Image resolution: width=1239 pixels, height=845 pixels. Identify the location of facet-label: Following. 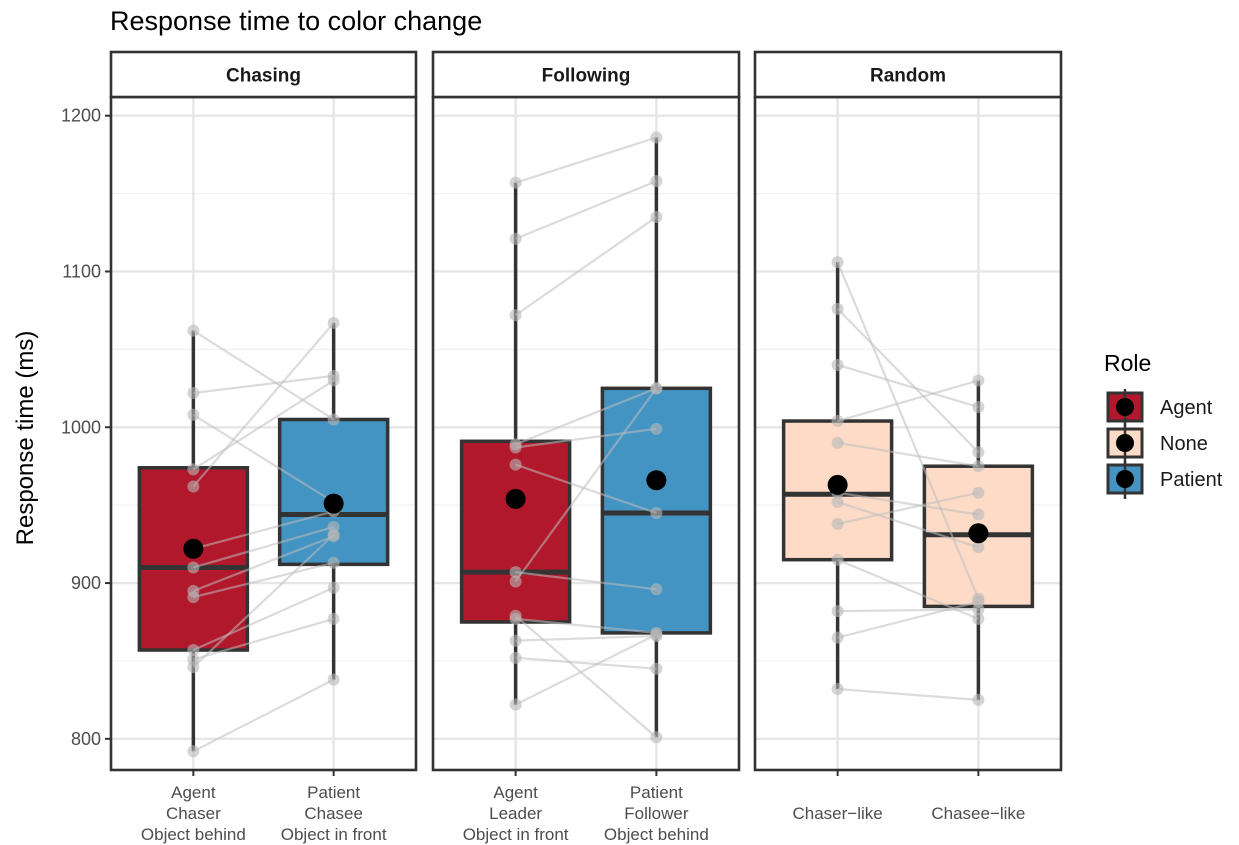
(586, 76).